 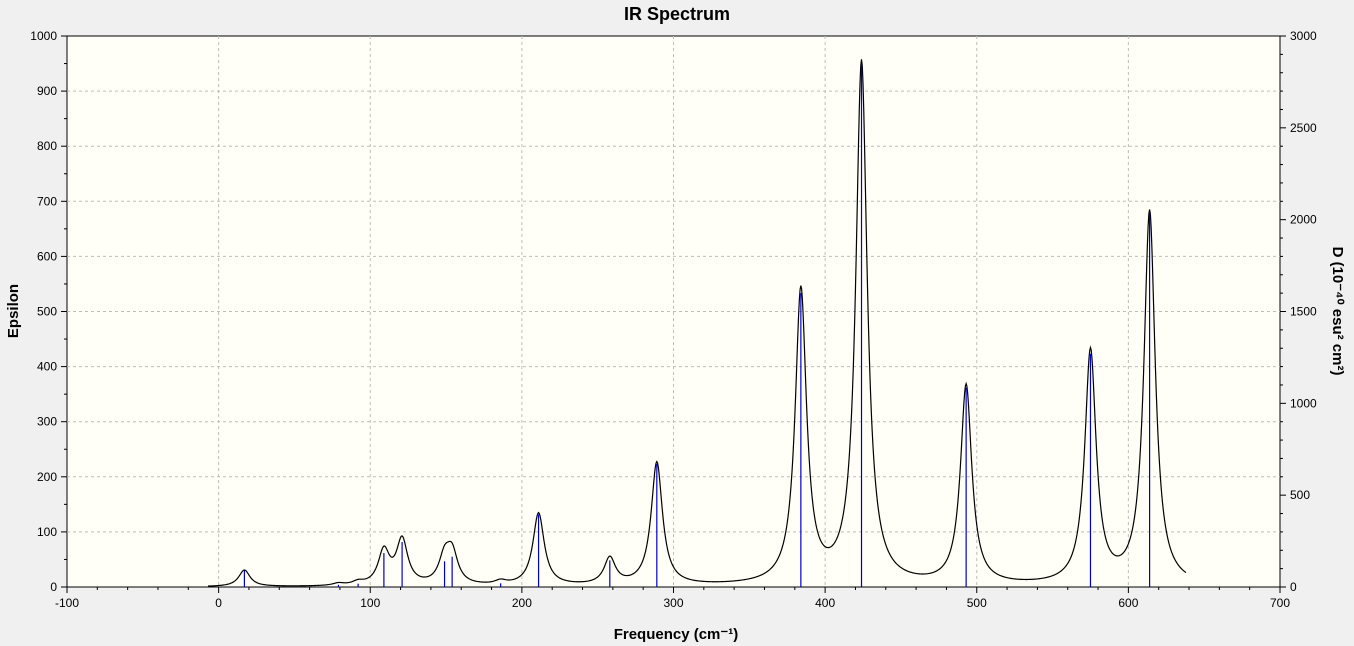 What do you see at coordinates (47, 146) in the screenshot?
I see `y-tick-label: 800` at bounding box center [47, 146].